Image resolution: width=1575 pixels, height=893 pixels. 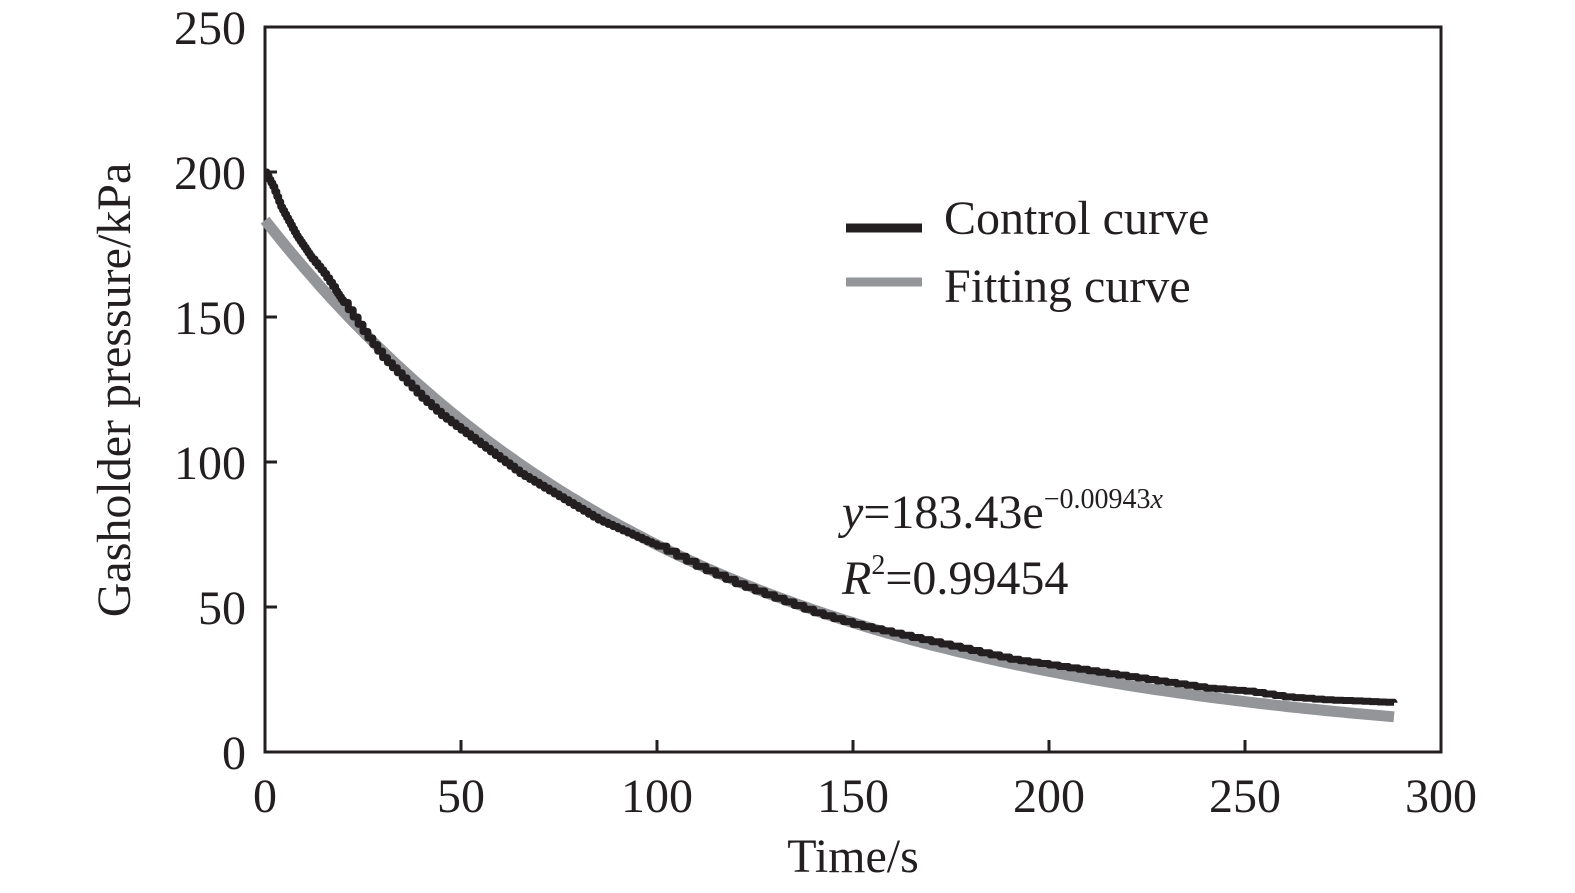 I want to click on r2-superscript: 2, so click(x=878, y=565).